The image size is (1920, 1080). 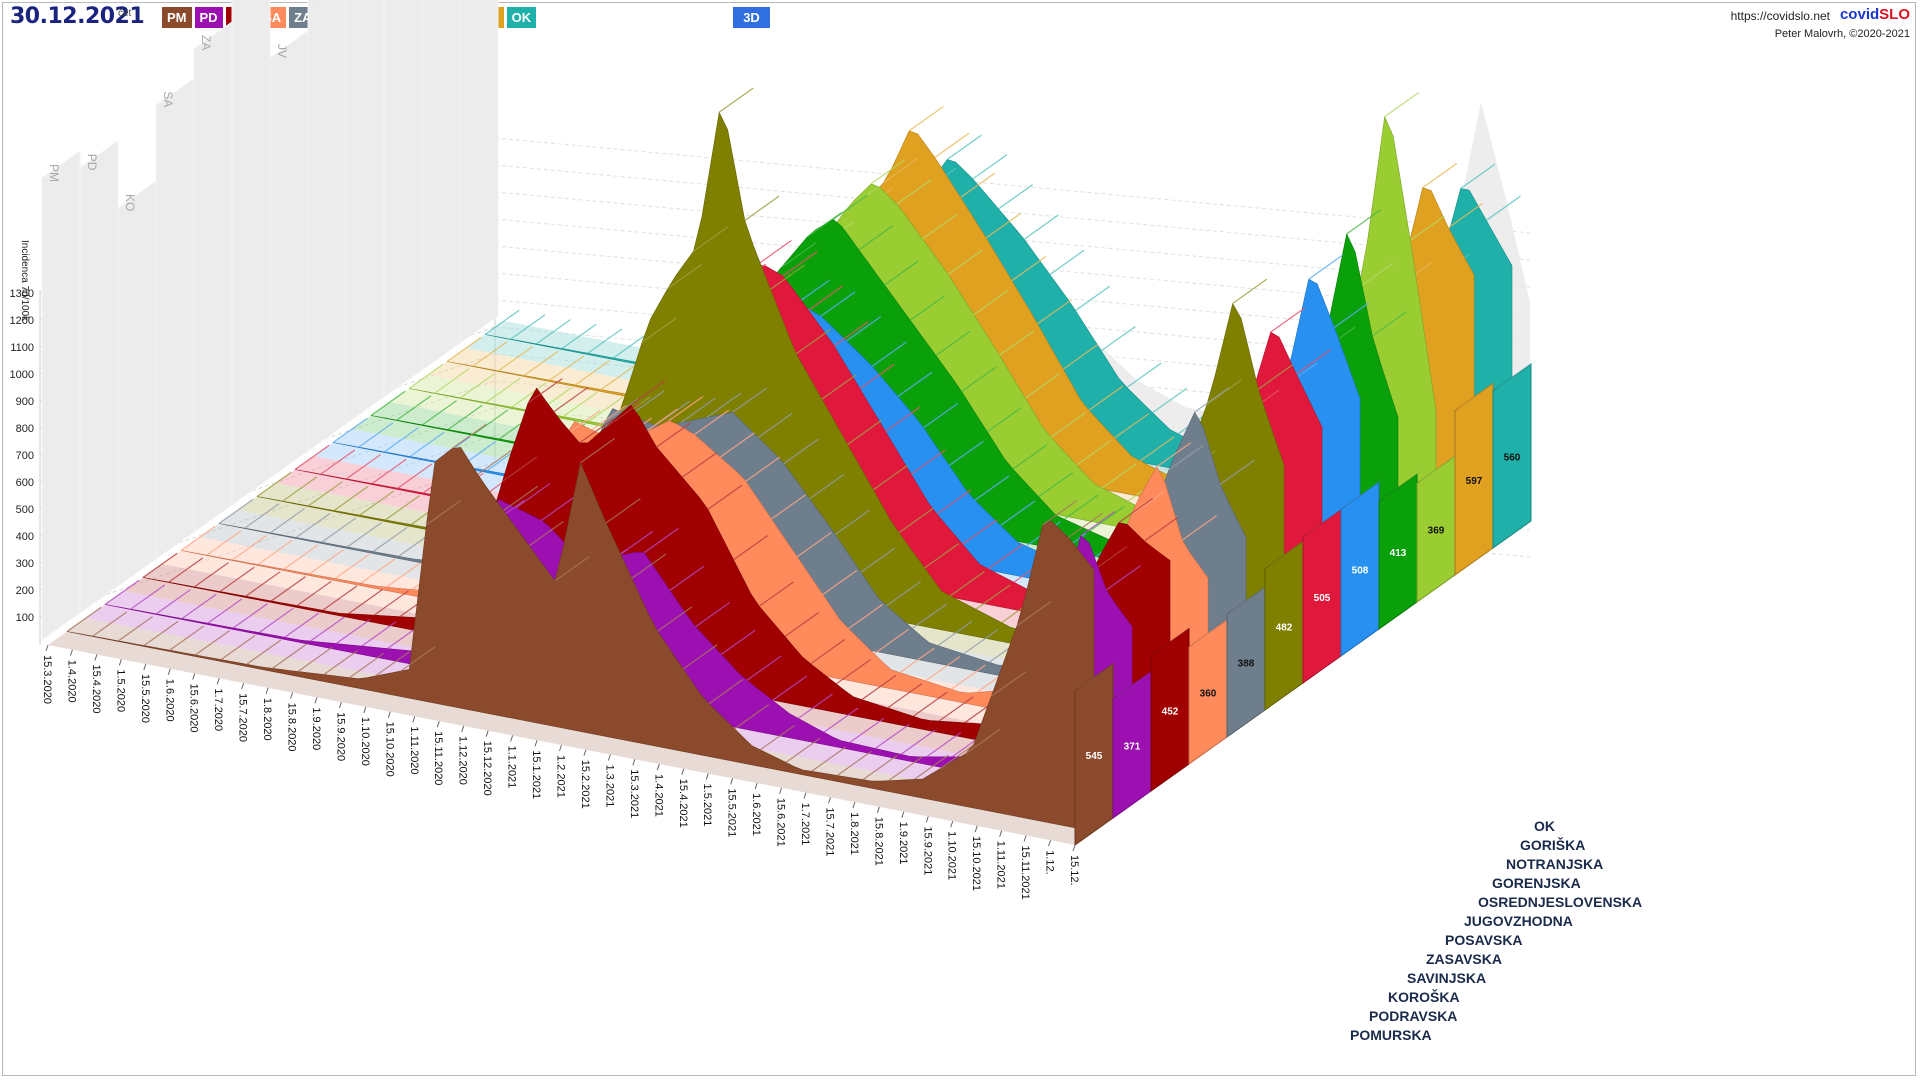 What do you see at coordinates (22, 321) in the screenshot?
I see `y-tick-label: 1200` at bounding box center [22, 321].